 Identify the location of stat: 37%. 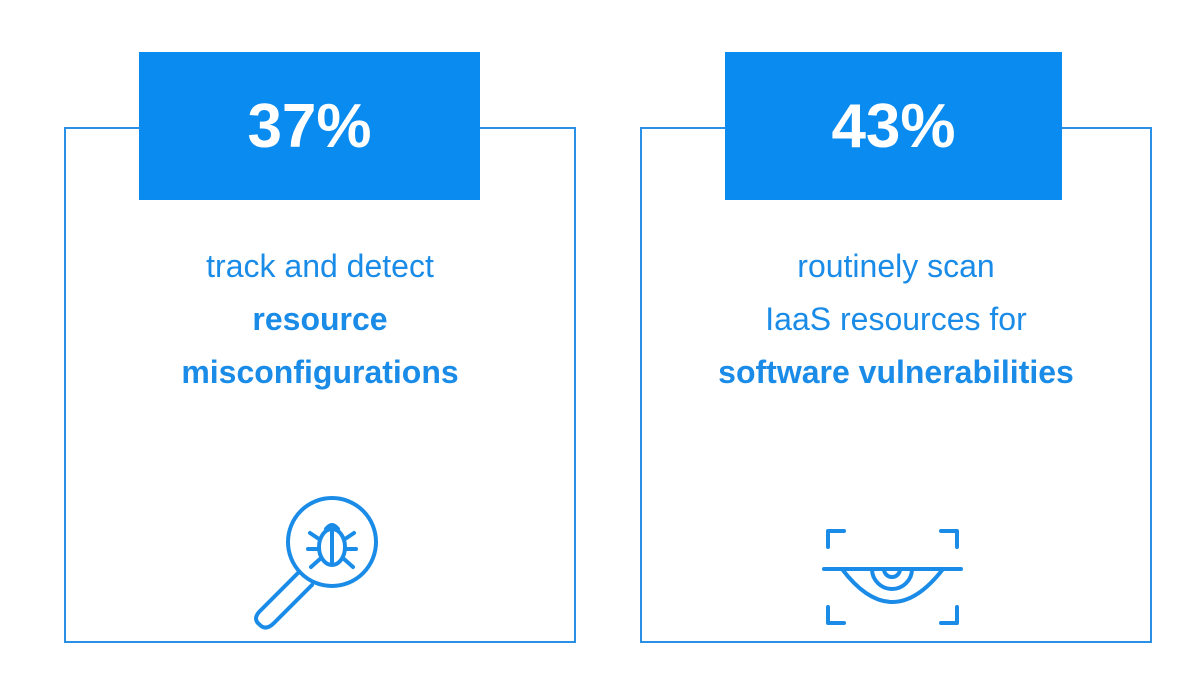
(309, 126).